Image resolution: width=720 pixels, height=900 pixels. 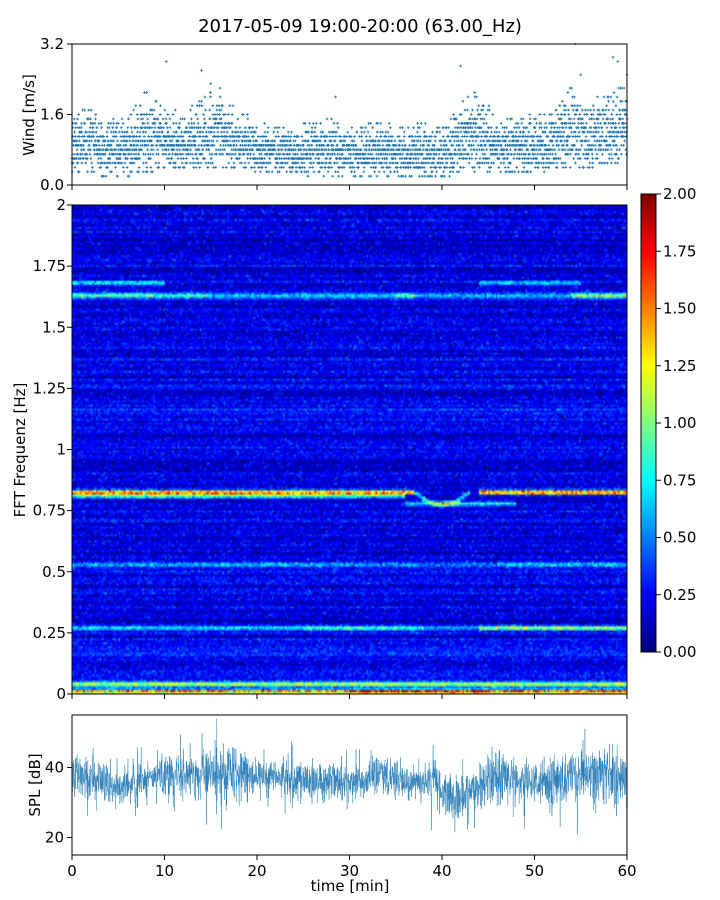 I want to click on spectrogram-x-ticks, so click(x=349, y=696).